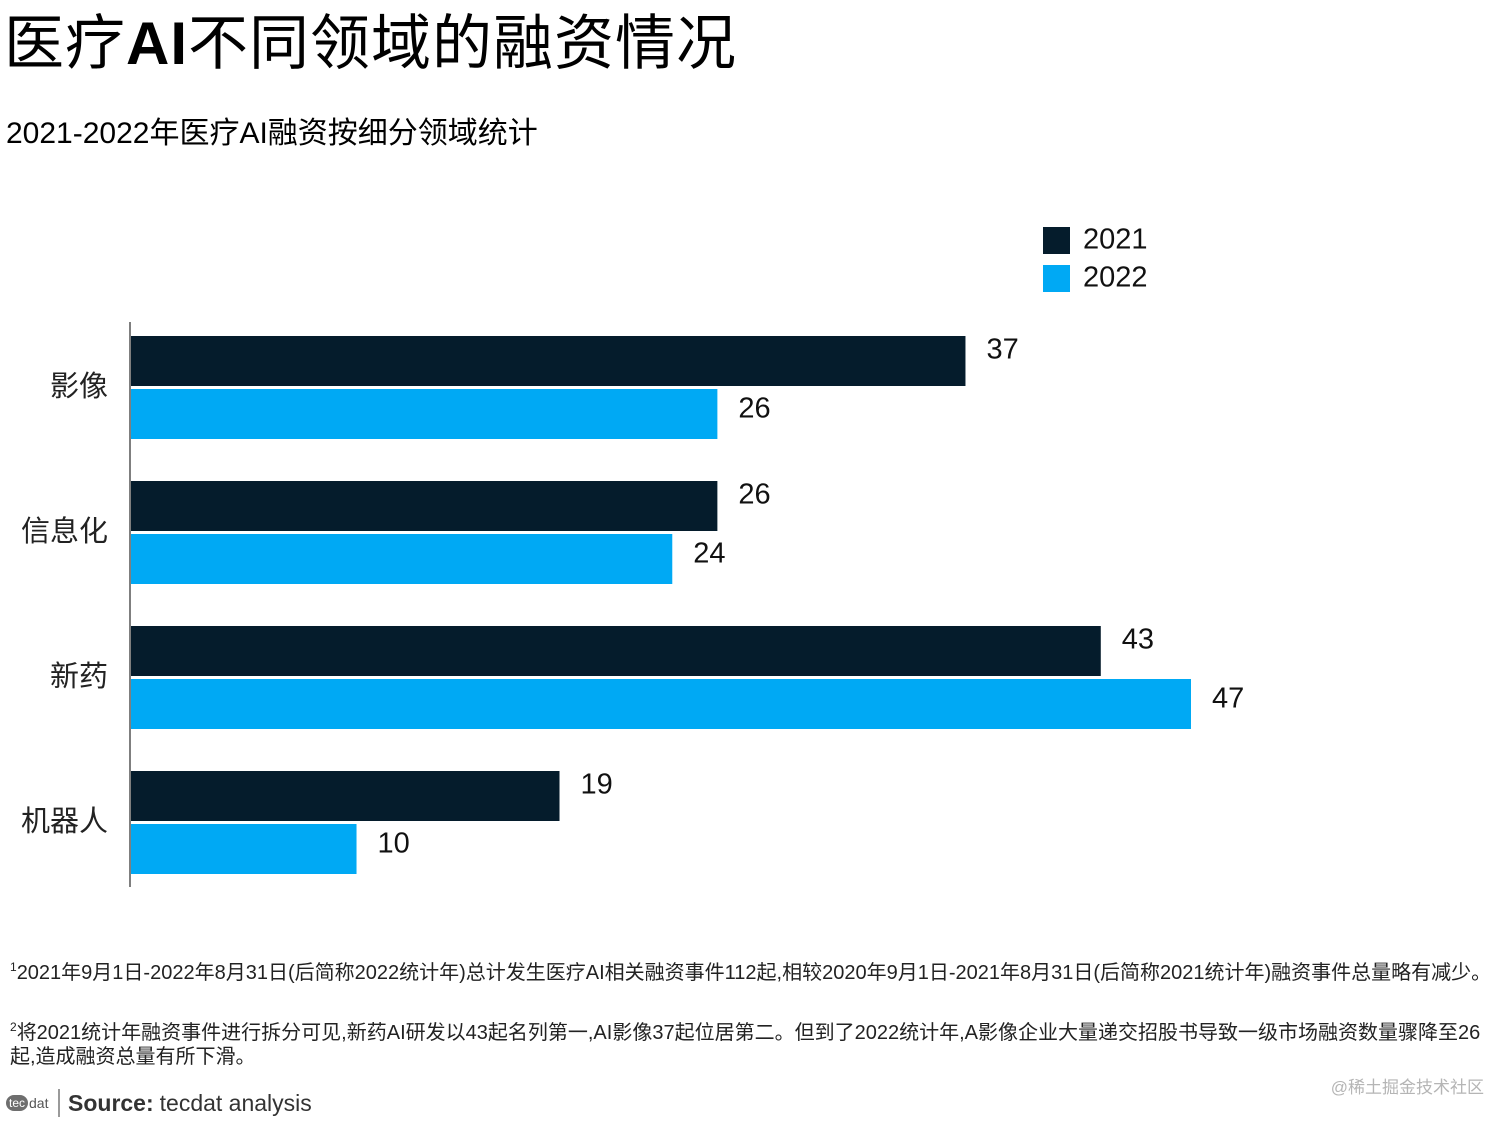 This screenshot has height=1123, width=1512. Describe the element at coordinates (1138, 640) in the screenshot. I see `data-label: 43` at that location.